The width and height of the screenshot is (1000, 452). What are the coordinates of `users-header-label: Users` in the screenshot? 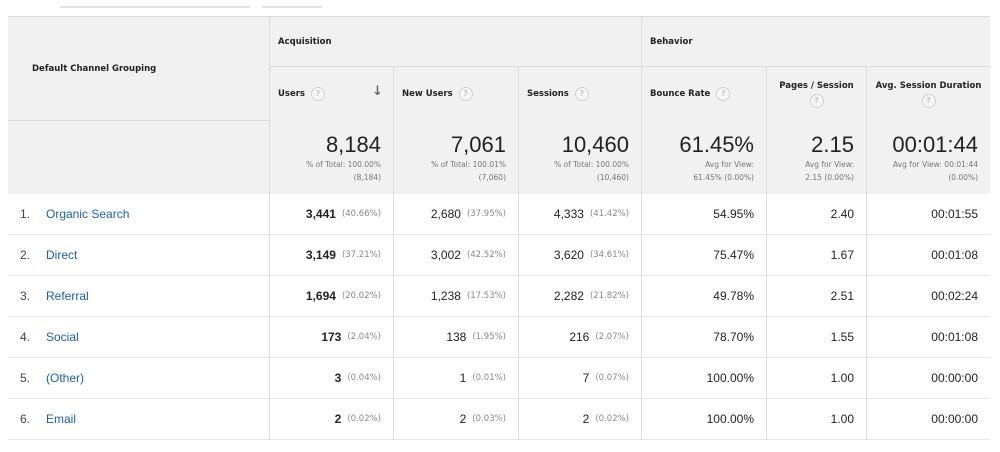 It's located at (291, 94).